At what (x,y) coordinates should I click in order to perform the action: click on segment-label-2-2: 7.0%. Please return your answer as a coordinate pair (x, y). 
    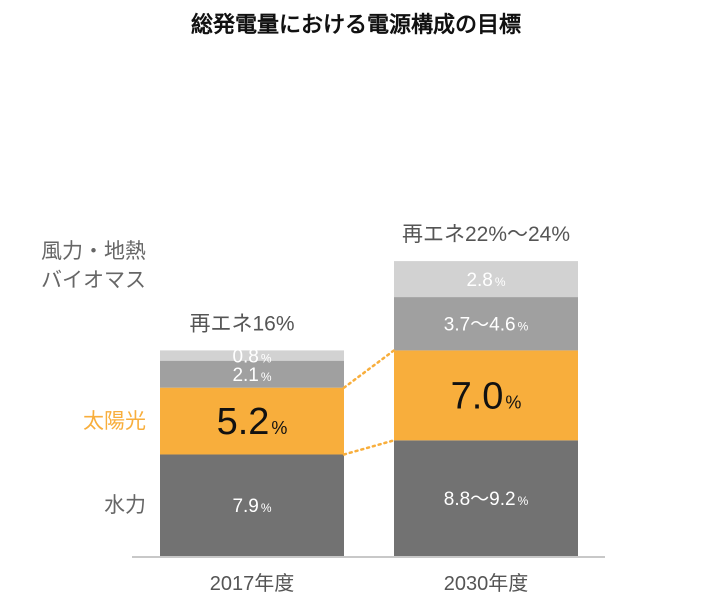
    Looking at the image, I should click on (486, 396).